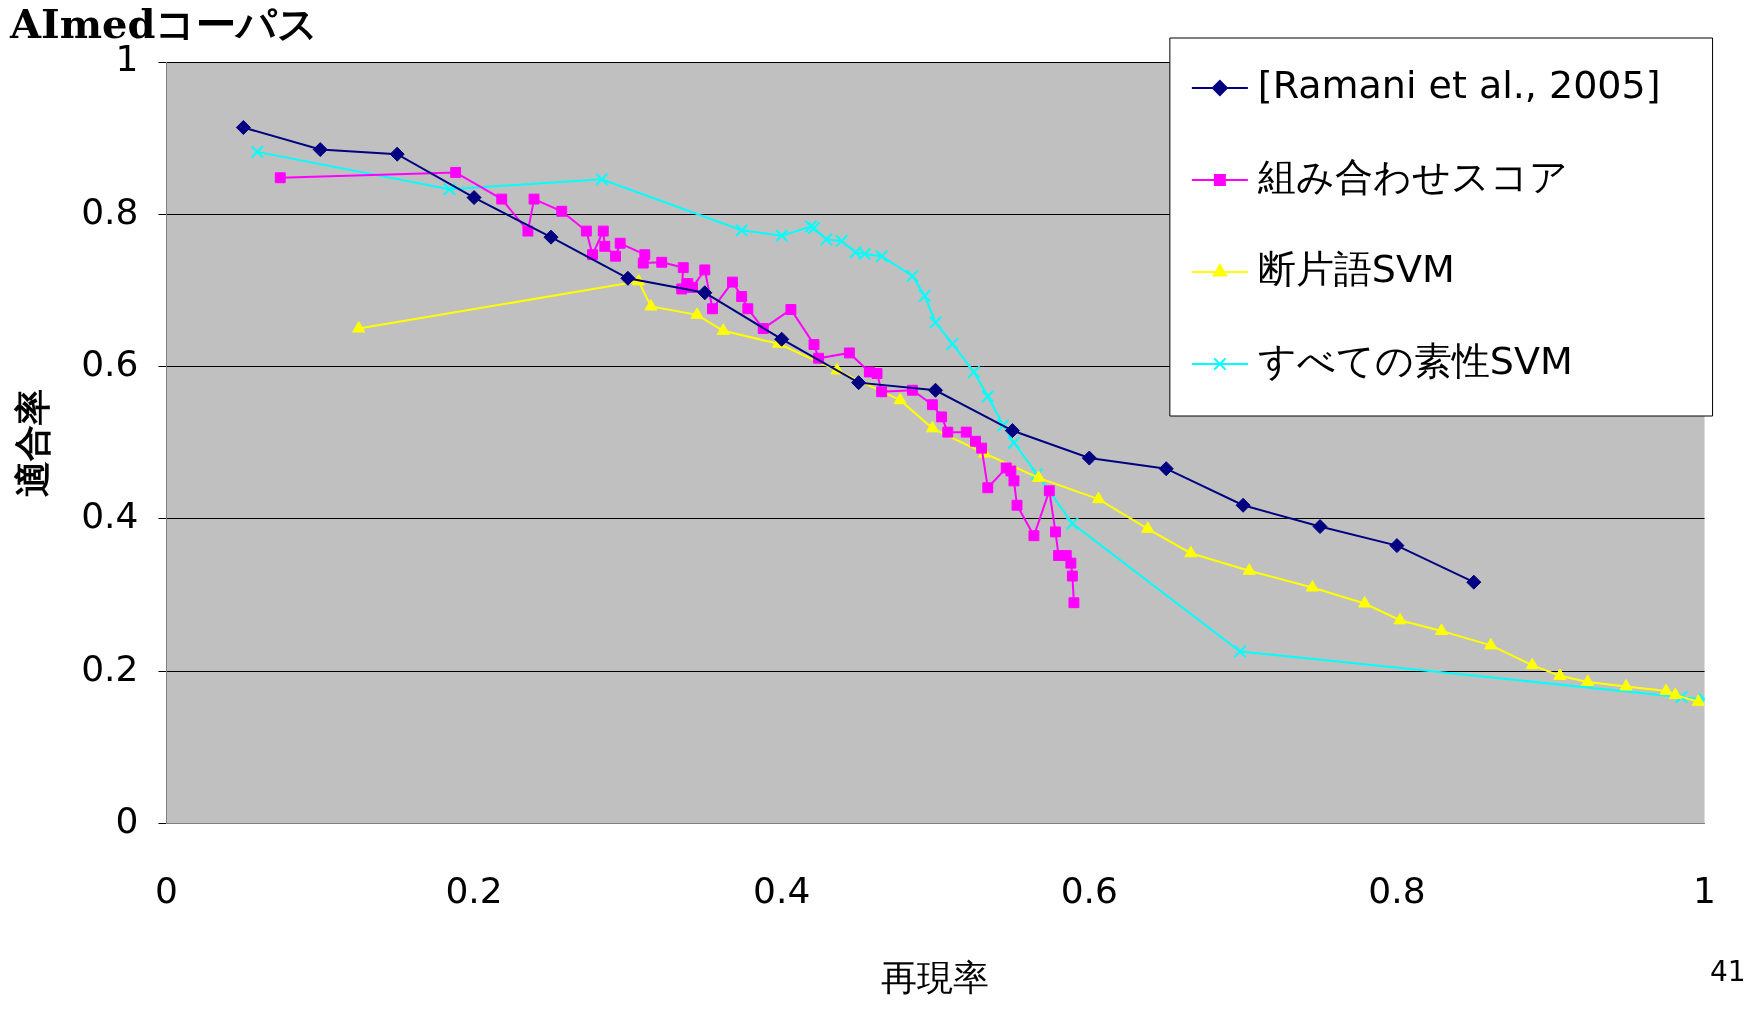 Image resolution: width=1756 pixels, height=1016 pixels. I want to click on x-tick-label: 0.2, so click(474, 890).